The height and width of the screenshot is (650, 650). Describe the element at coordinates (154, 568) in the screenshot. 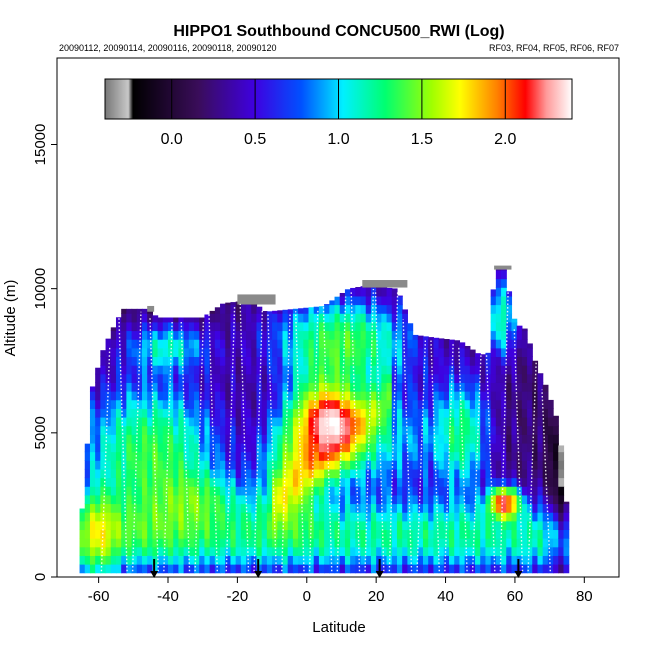

I see `profile-arrow` at that location.